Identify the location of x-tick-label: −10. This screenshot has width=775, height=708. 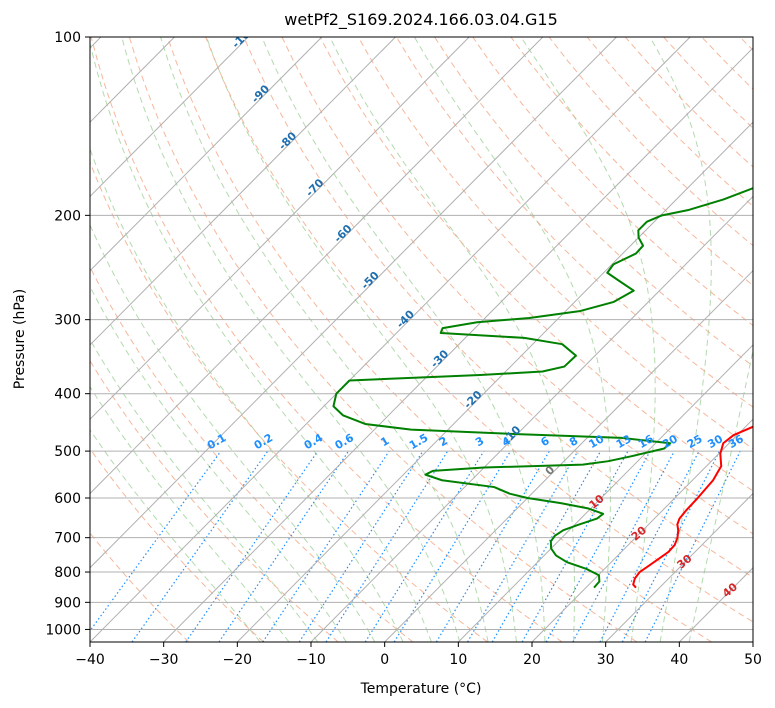
(311, 660).